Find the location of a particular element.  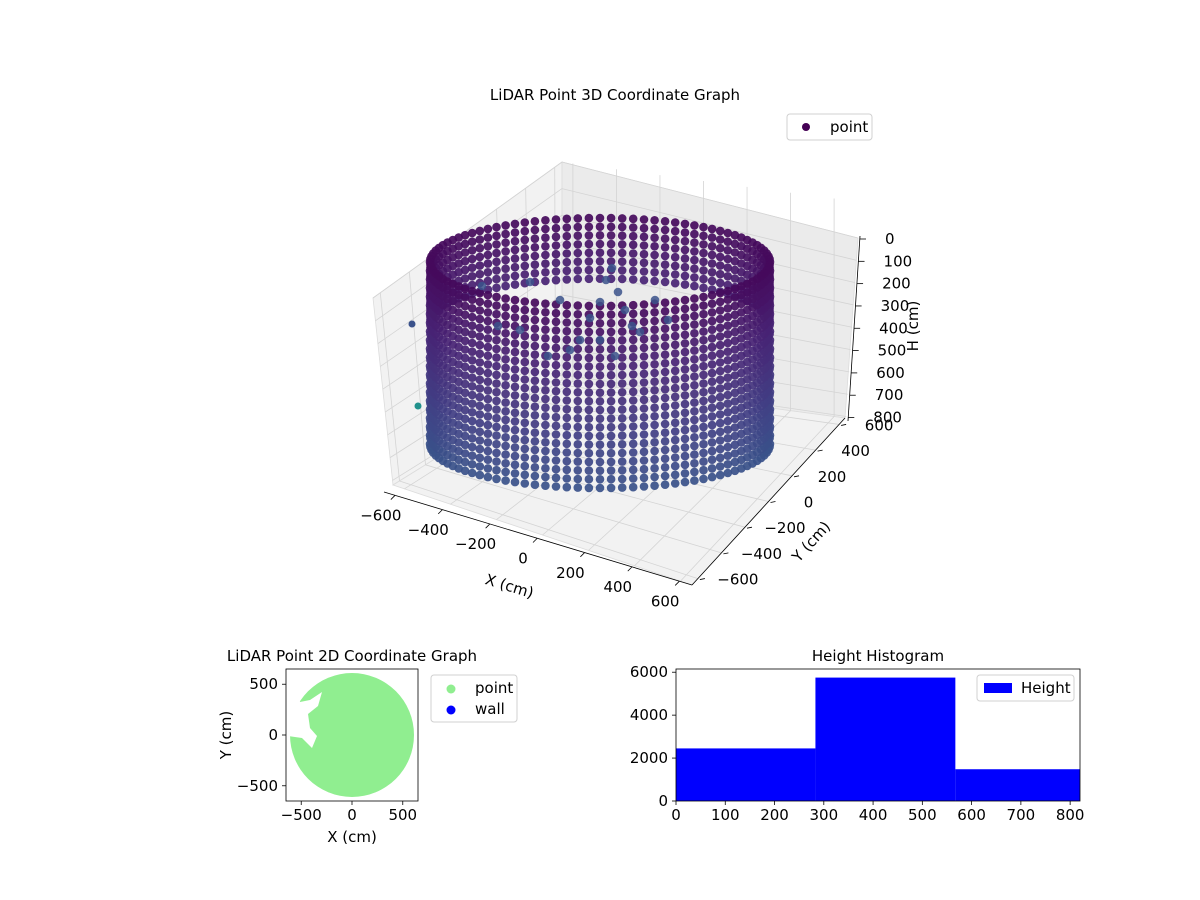

legend-2d-marker-point is located at coordinates (451, 689).